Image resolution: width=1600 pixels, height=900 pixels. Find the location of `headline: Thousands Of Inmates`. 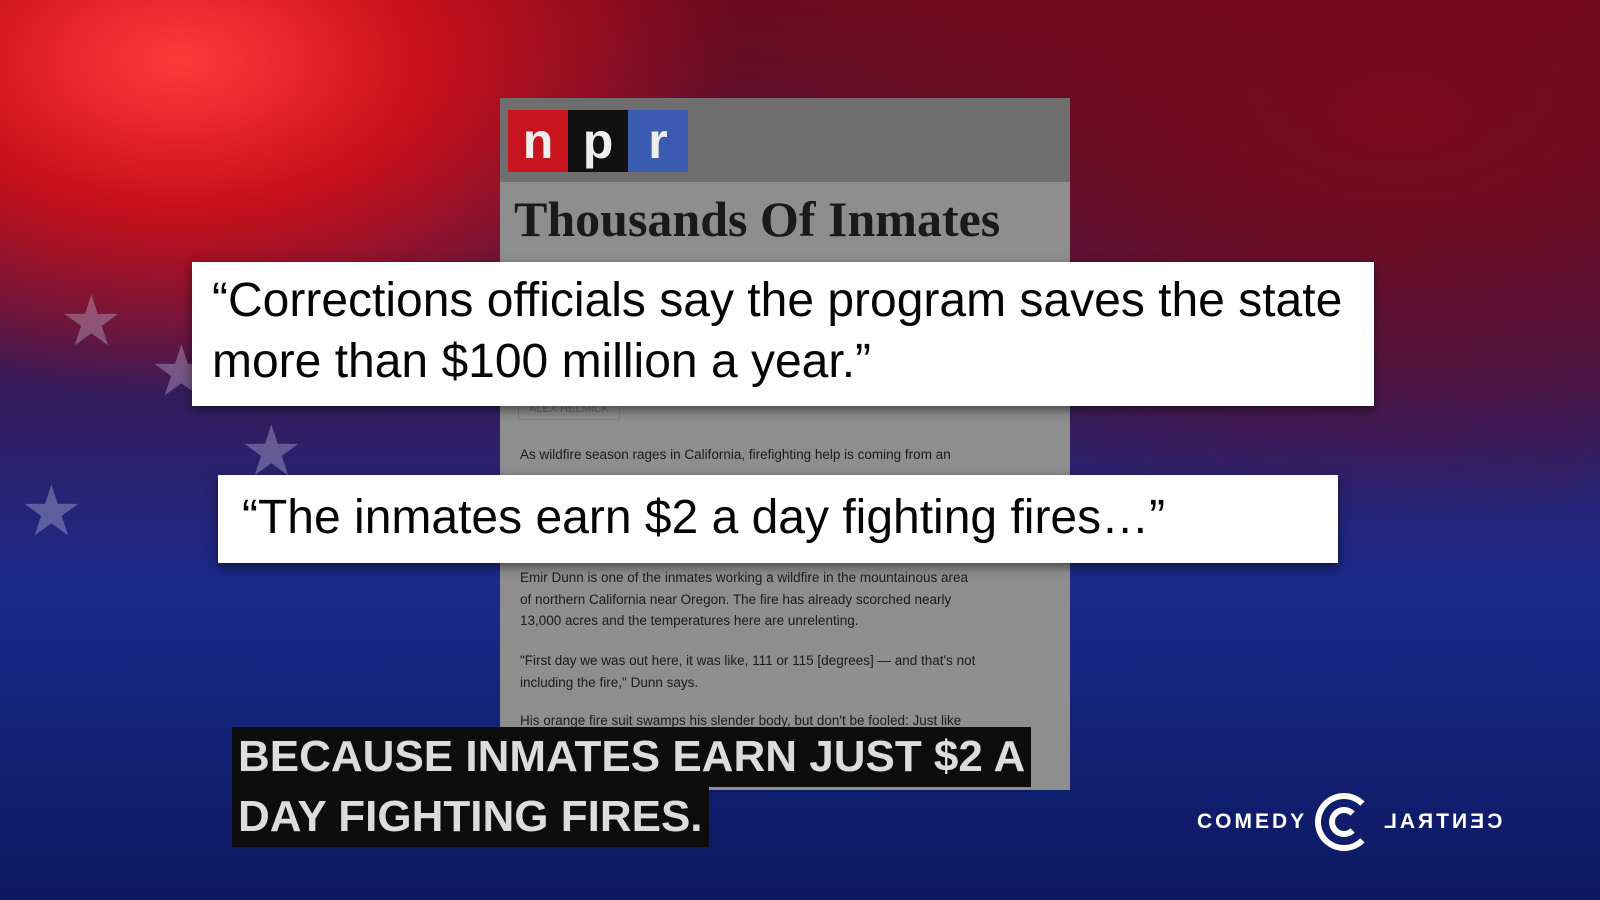

headline: Thousands Of Inmates is located at coordinates (757, 219).